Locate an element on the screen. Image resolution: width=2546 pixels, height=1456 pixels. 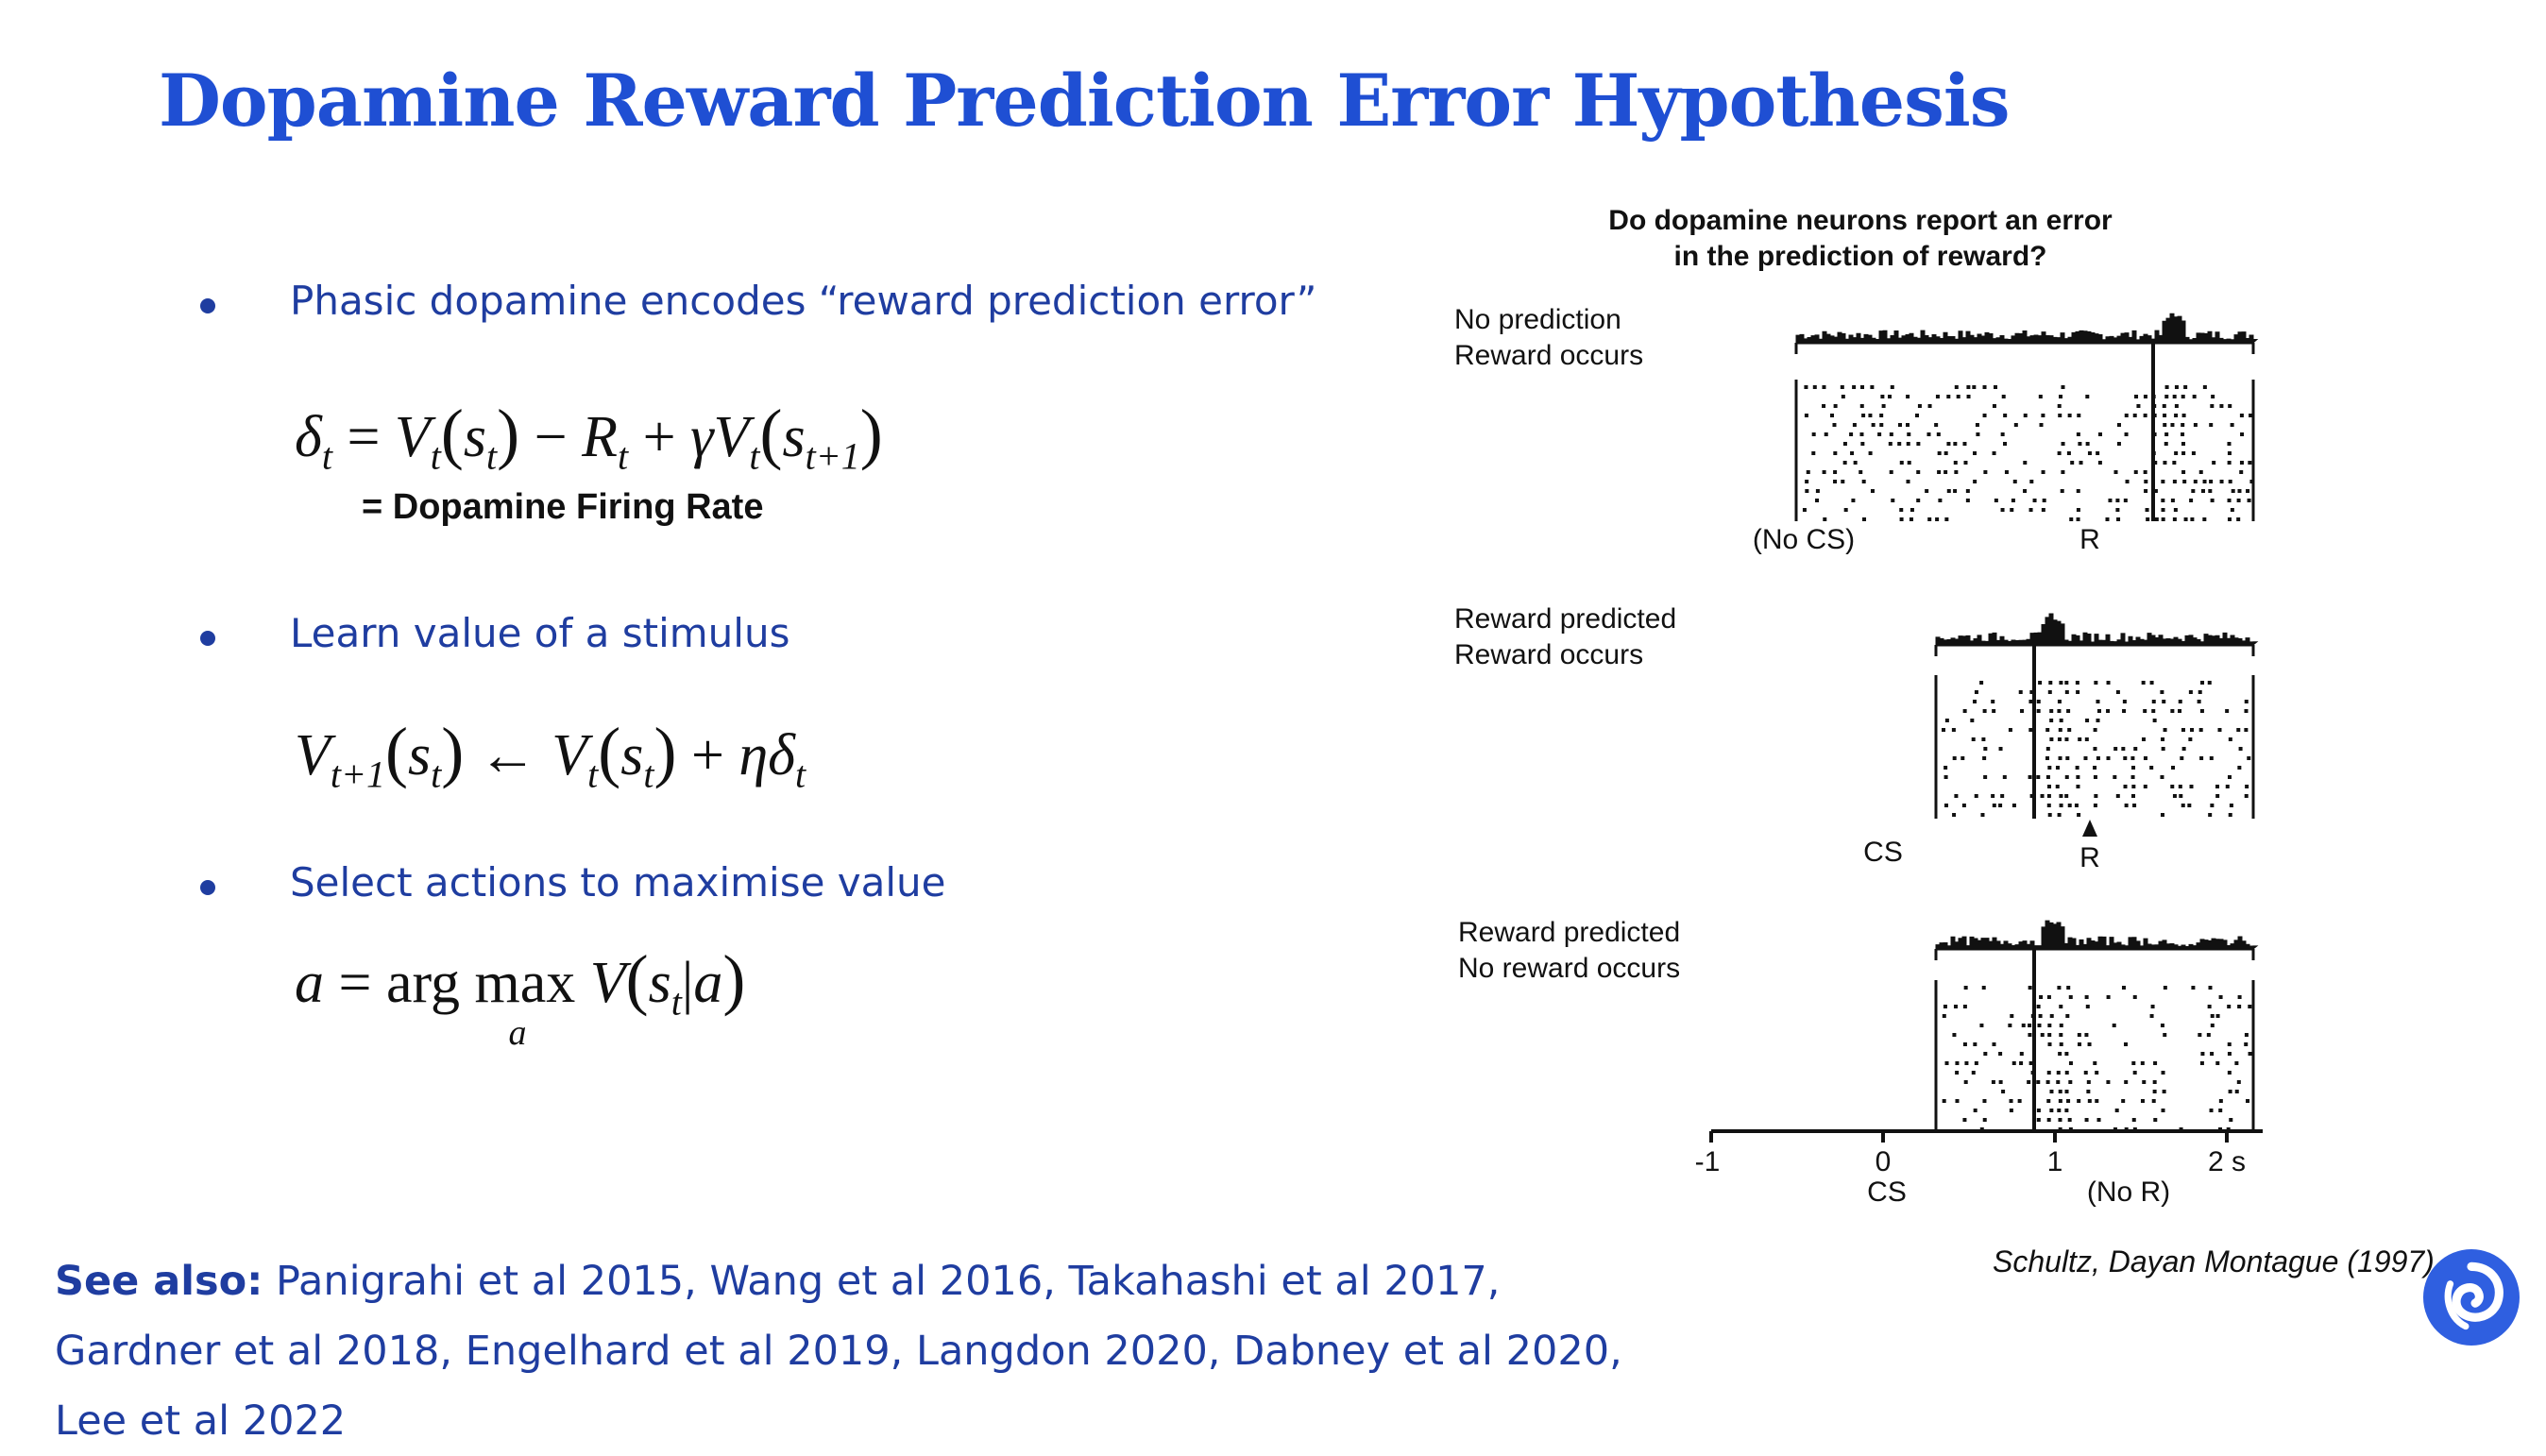
tick-2s: 2 s is located at coordinates (2227, 1161).